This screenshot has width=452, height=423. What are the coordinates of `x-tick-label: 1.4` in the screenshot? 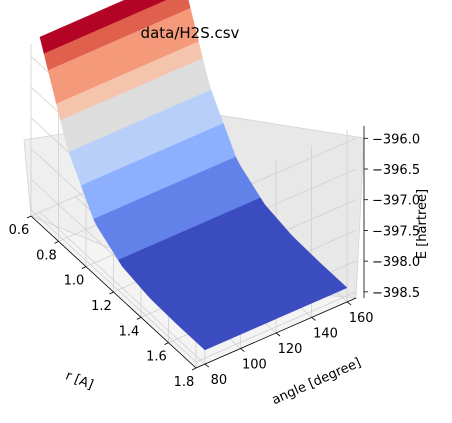 It's located at (129, 331).